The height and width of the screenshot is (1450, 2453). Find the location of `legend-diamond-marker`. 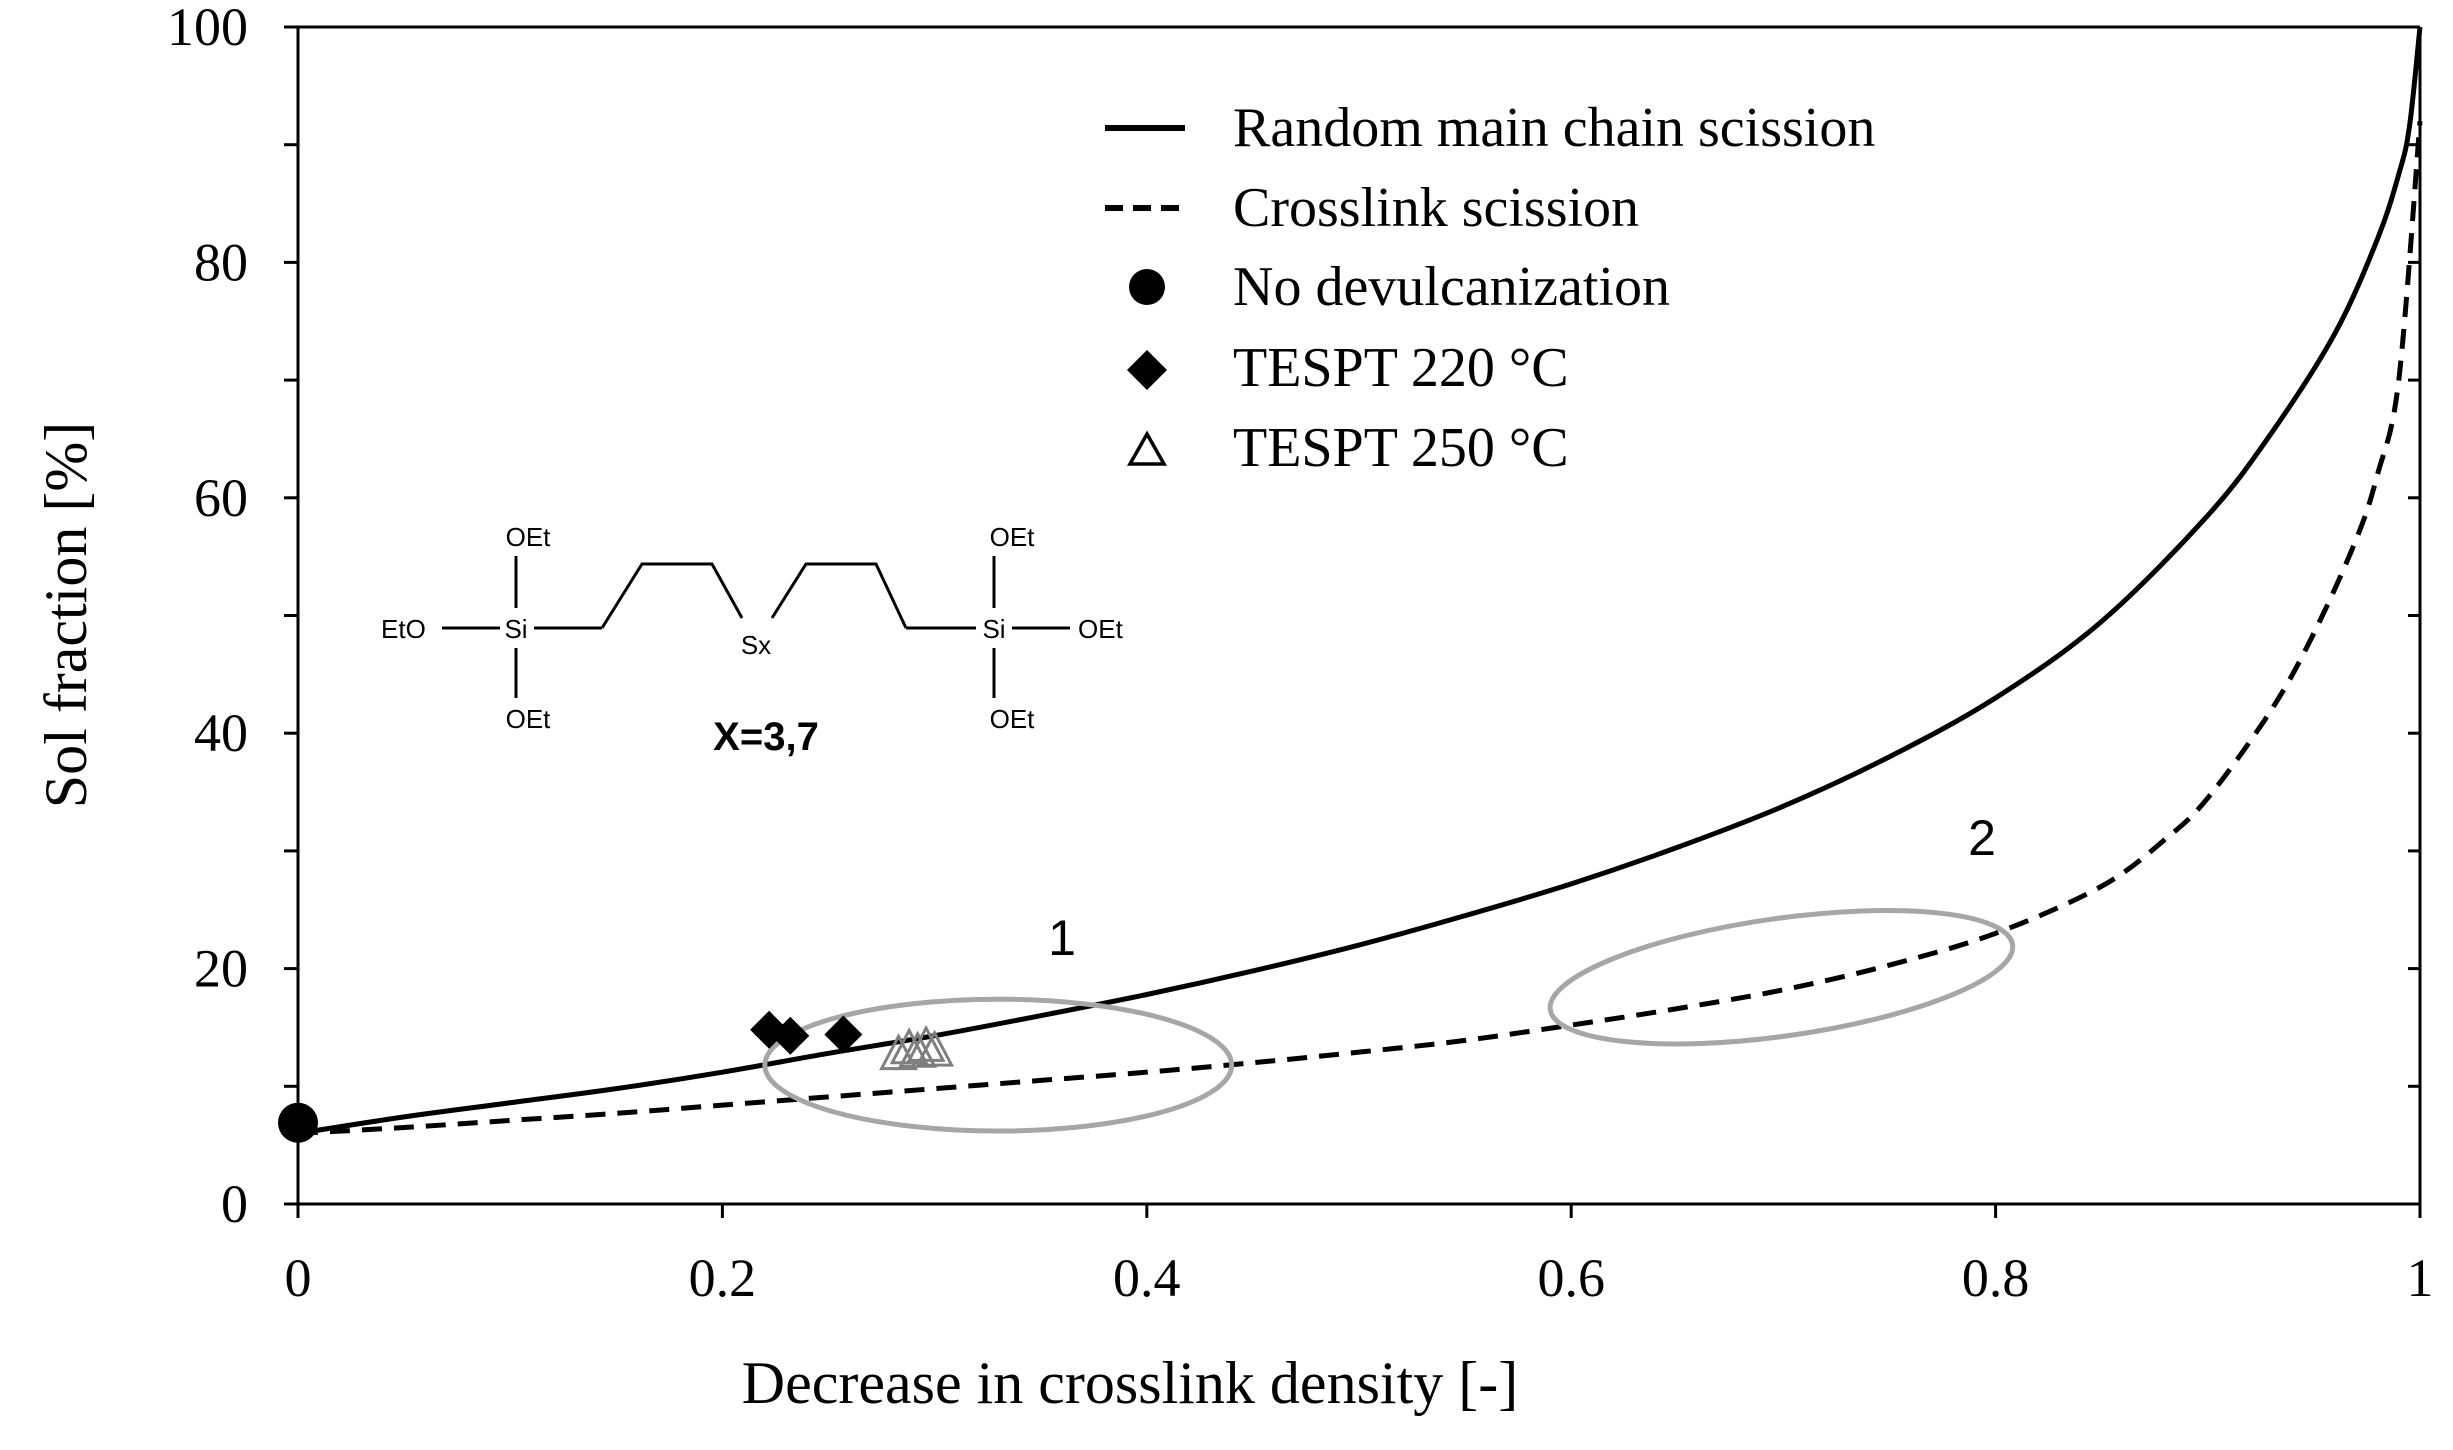

legend-diamond-marker is located at coordinates (1147, 370).